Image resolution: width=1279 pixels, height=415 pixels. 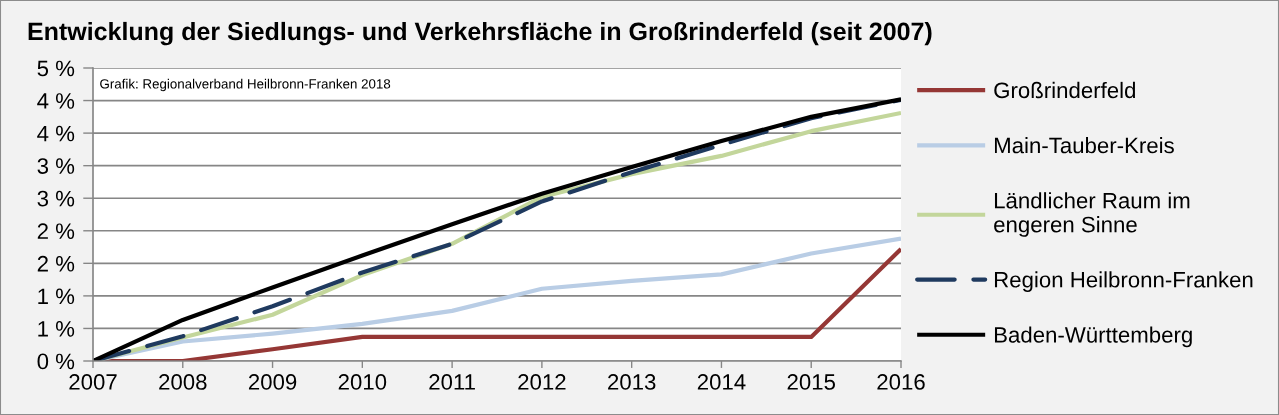 I want to click on x-tick-label: 2014, so click(x=721, y=382).